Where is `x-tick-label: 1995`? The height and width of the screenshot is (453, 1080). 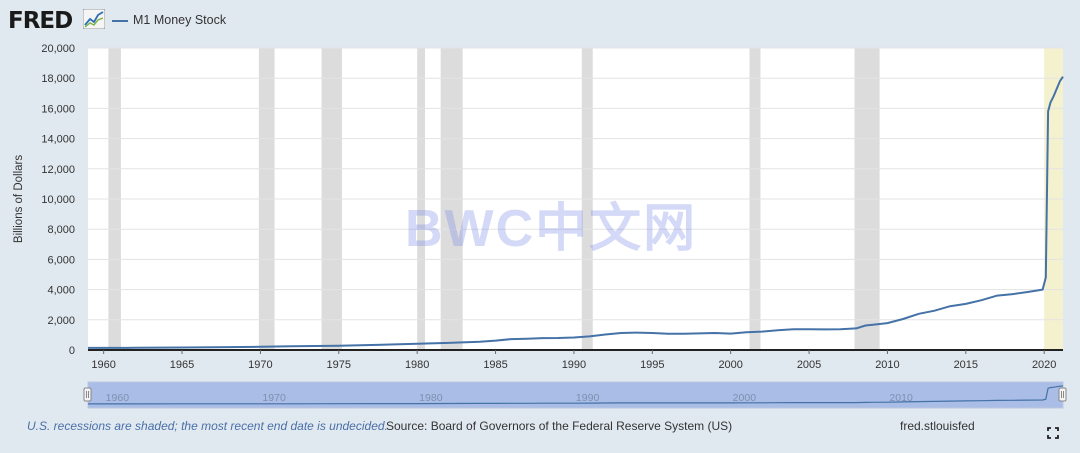
x-tick-label: 1995 is located at coordinates (652, 365).